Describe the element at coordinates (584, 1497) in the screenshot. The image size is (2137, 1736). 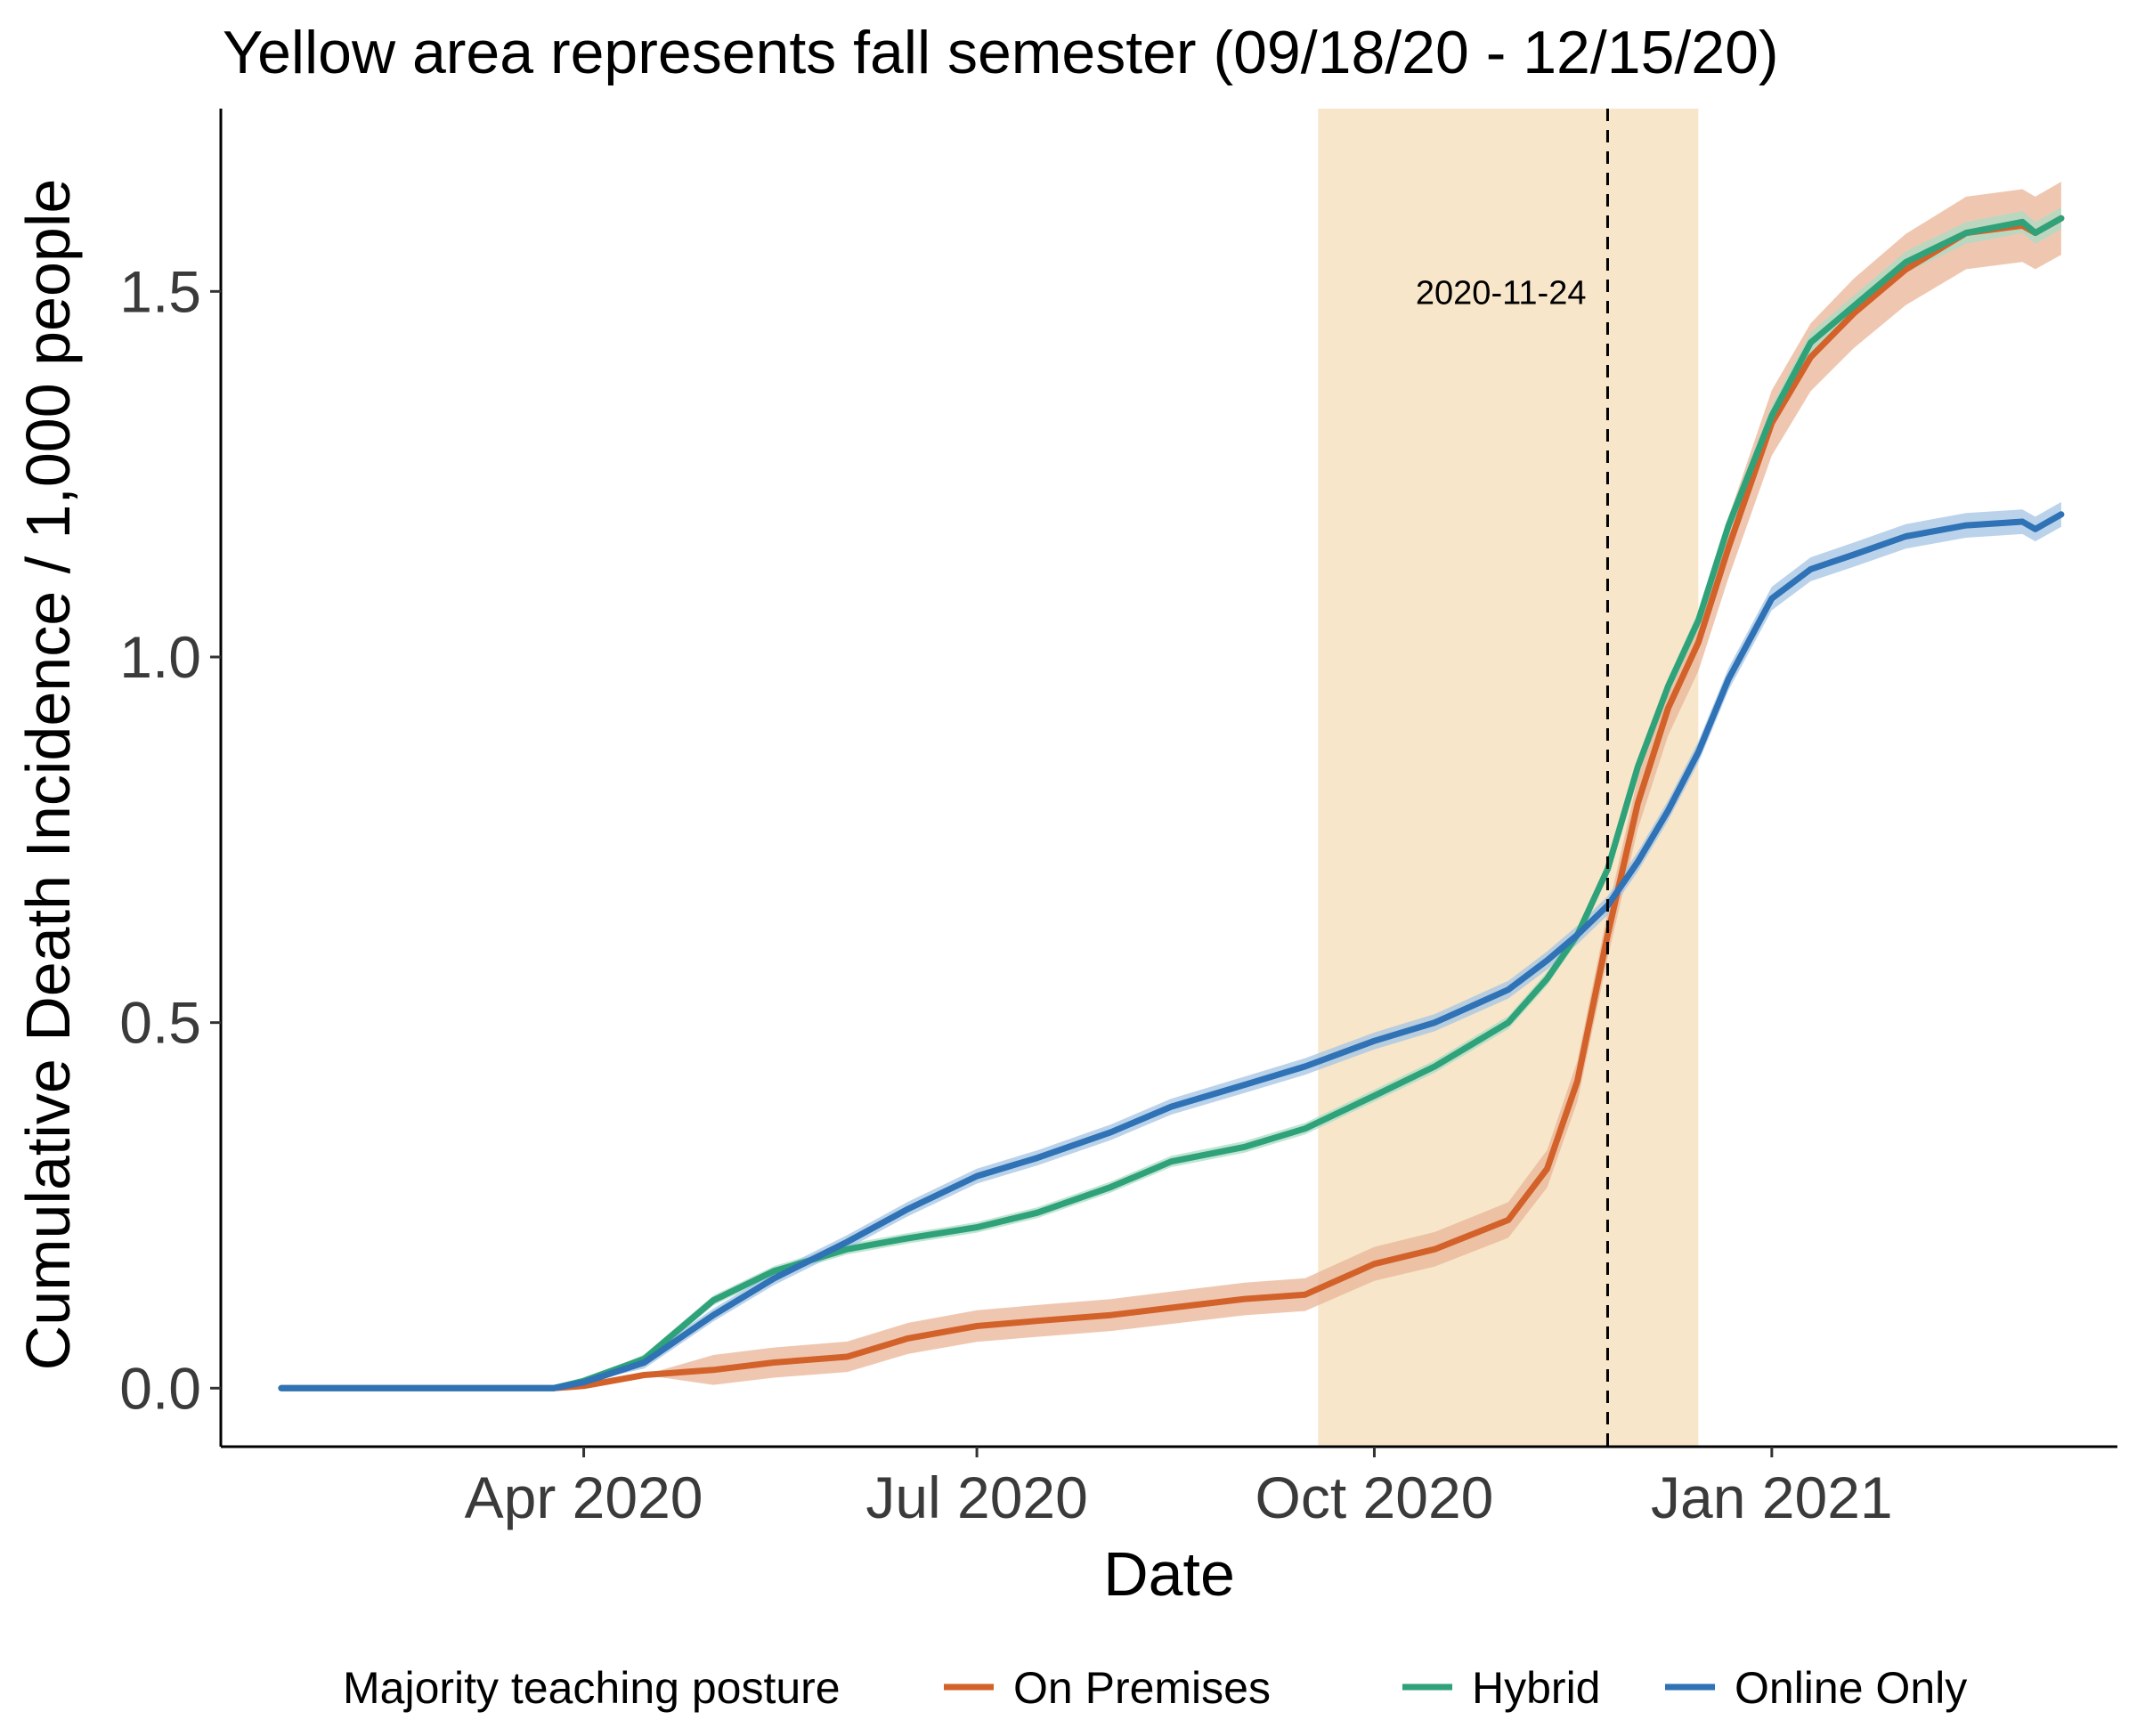
I see `x-tick-label: Apr 2020` at that location.